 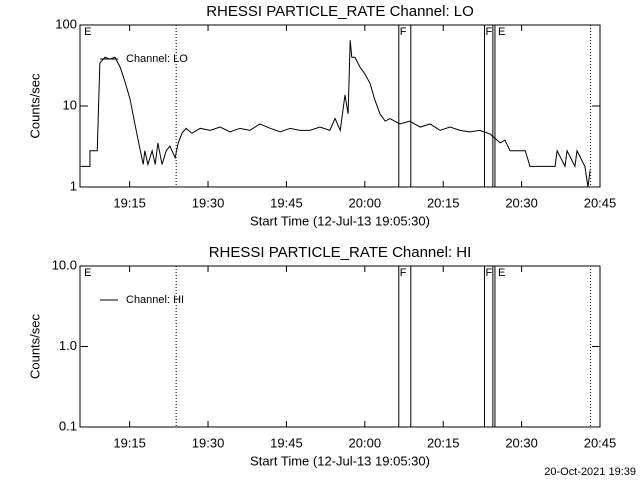 I want to click on legend-label: Channel: HI, so click(x=155, y=300).